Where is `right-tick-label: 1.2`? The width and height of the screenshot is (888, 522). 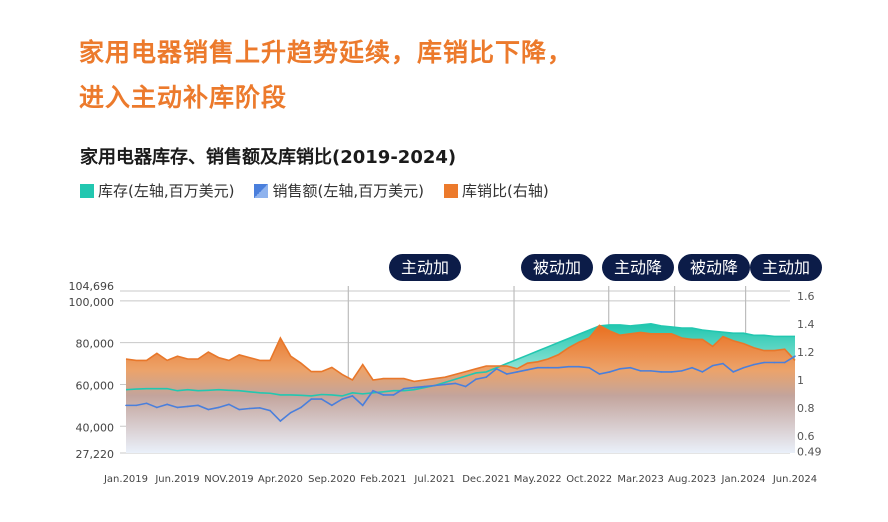
right-tick-label: 1.2 is located at coordinates (806, 352).